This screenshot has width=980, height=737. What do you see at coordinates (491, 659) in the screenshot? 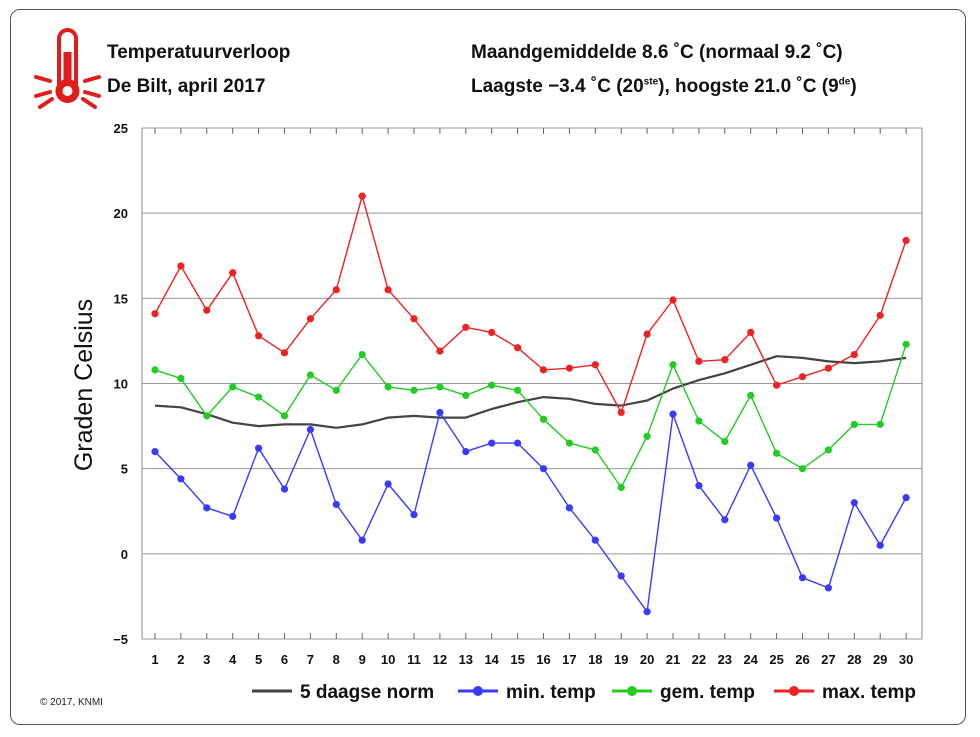
I see `x-tick-label: 14` at bounding box center [491, 659].